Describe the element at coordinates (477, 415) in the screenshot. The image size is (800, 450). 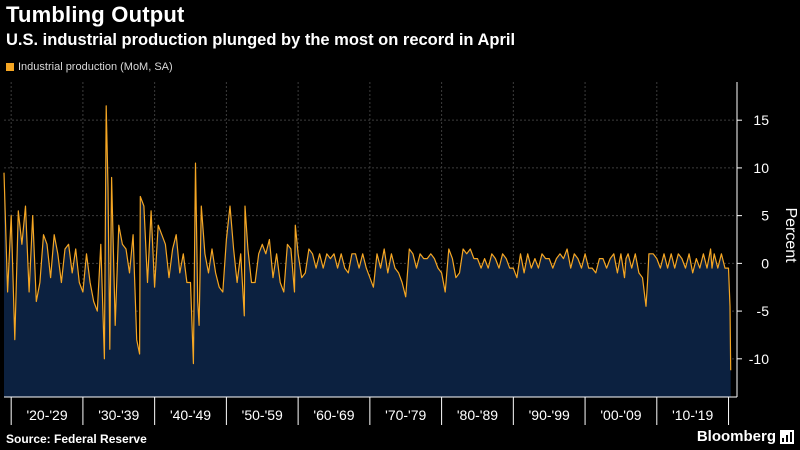
I see `x-tick-label: '80-'89` at that location.